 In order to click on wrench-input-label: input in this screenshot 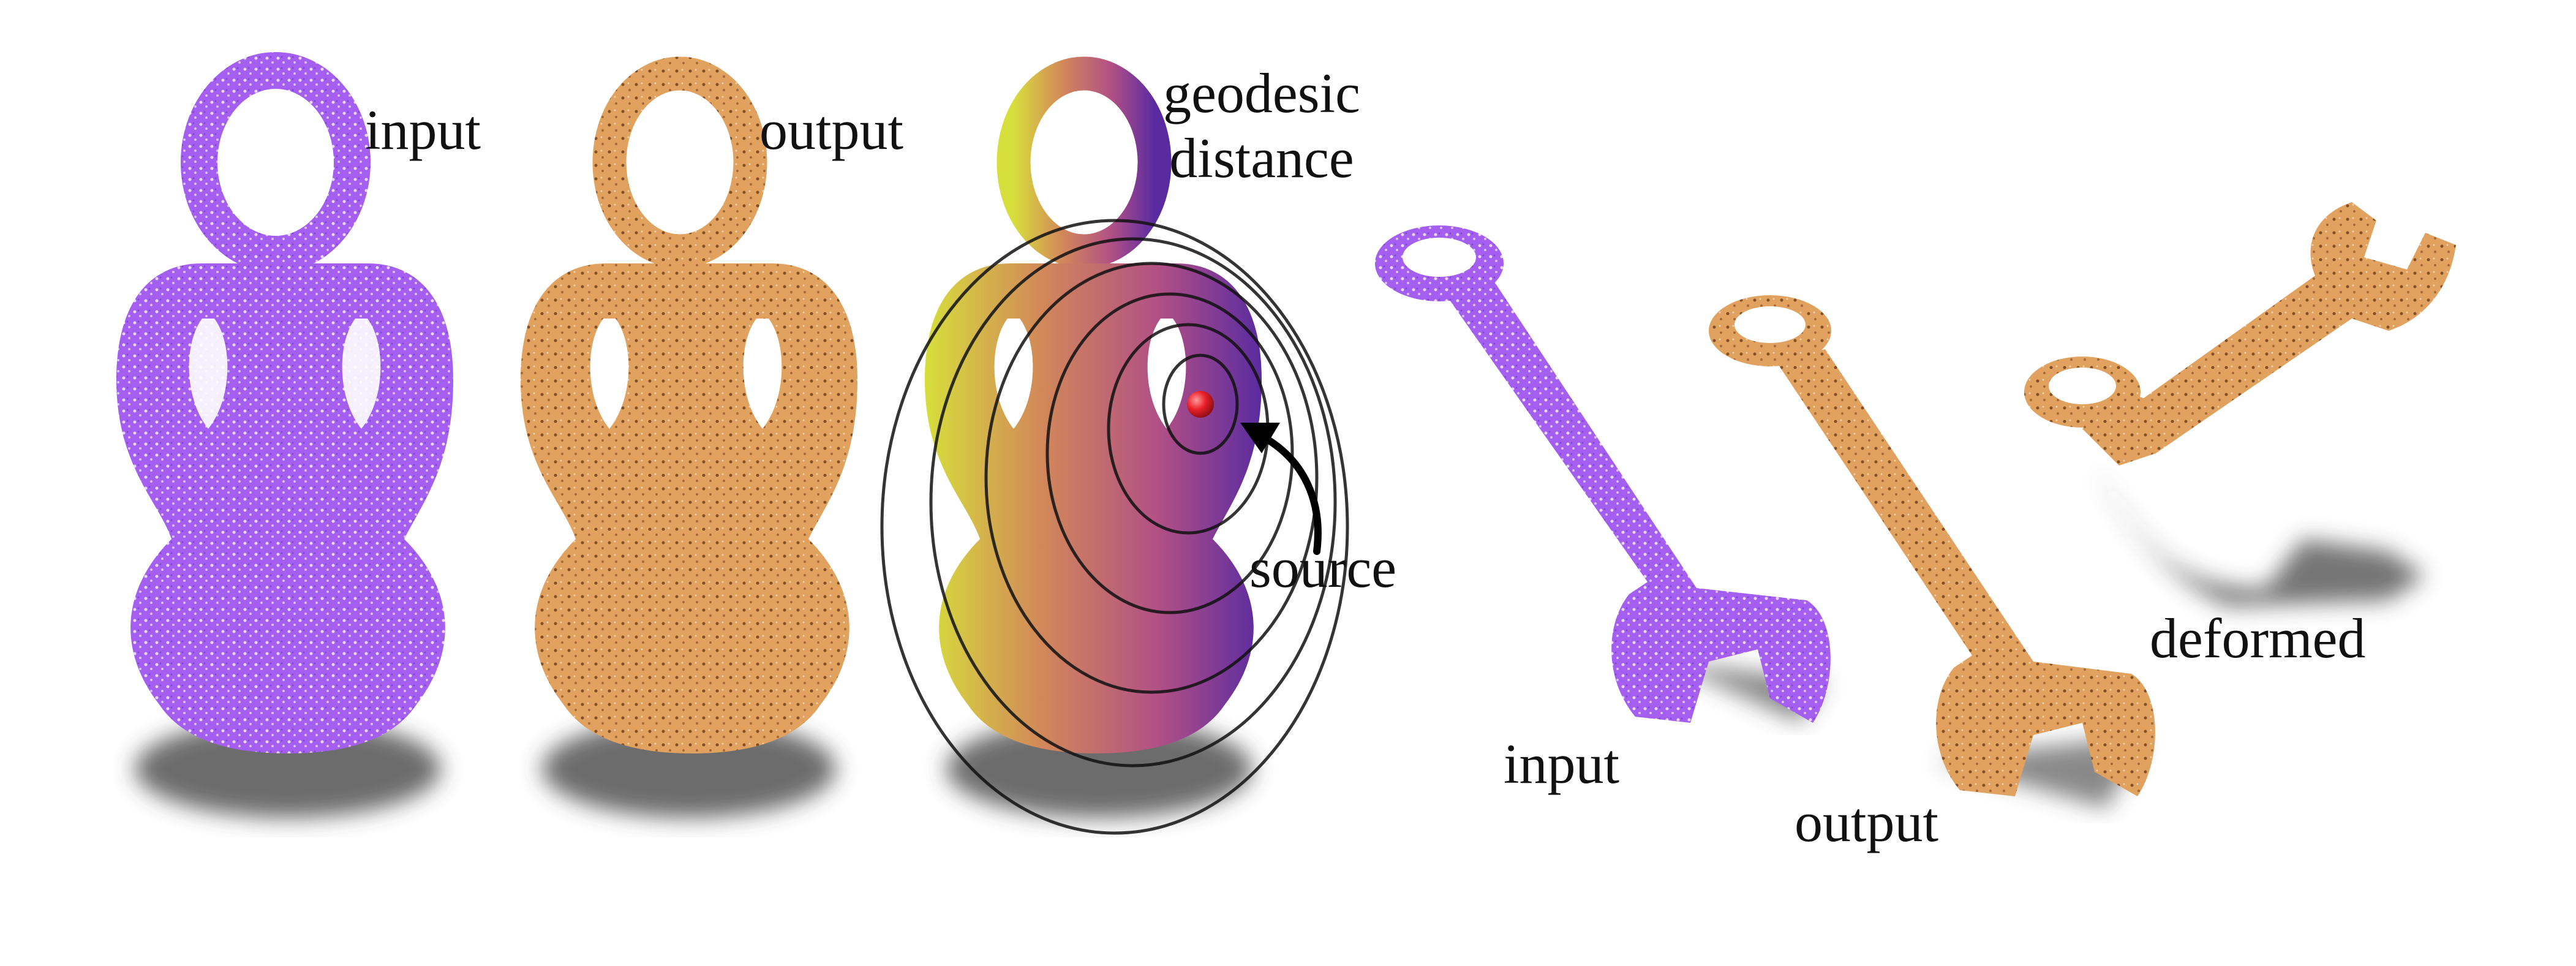, I will do `click(1562, 764)`.